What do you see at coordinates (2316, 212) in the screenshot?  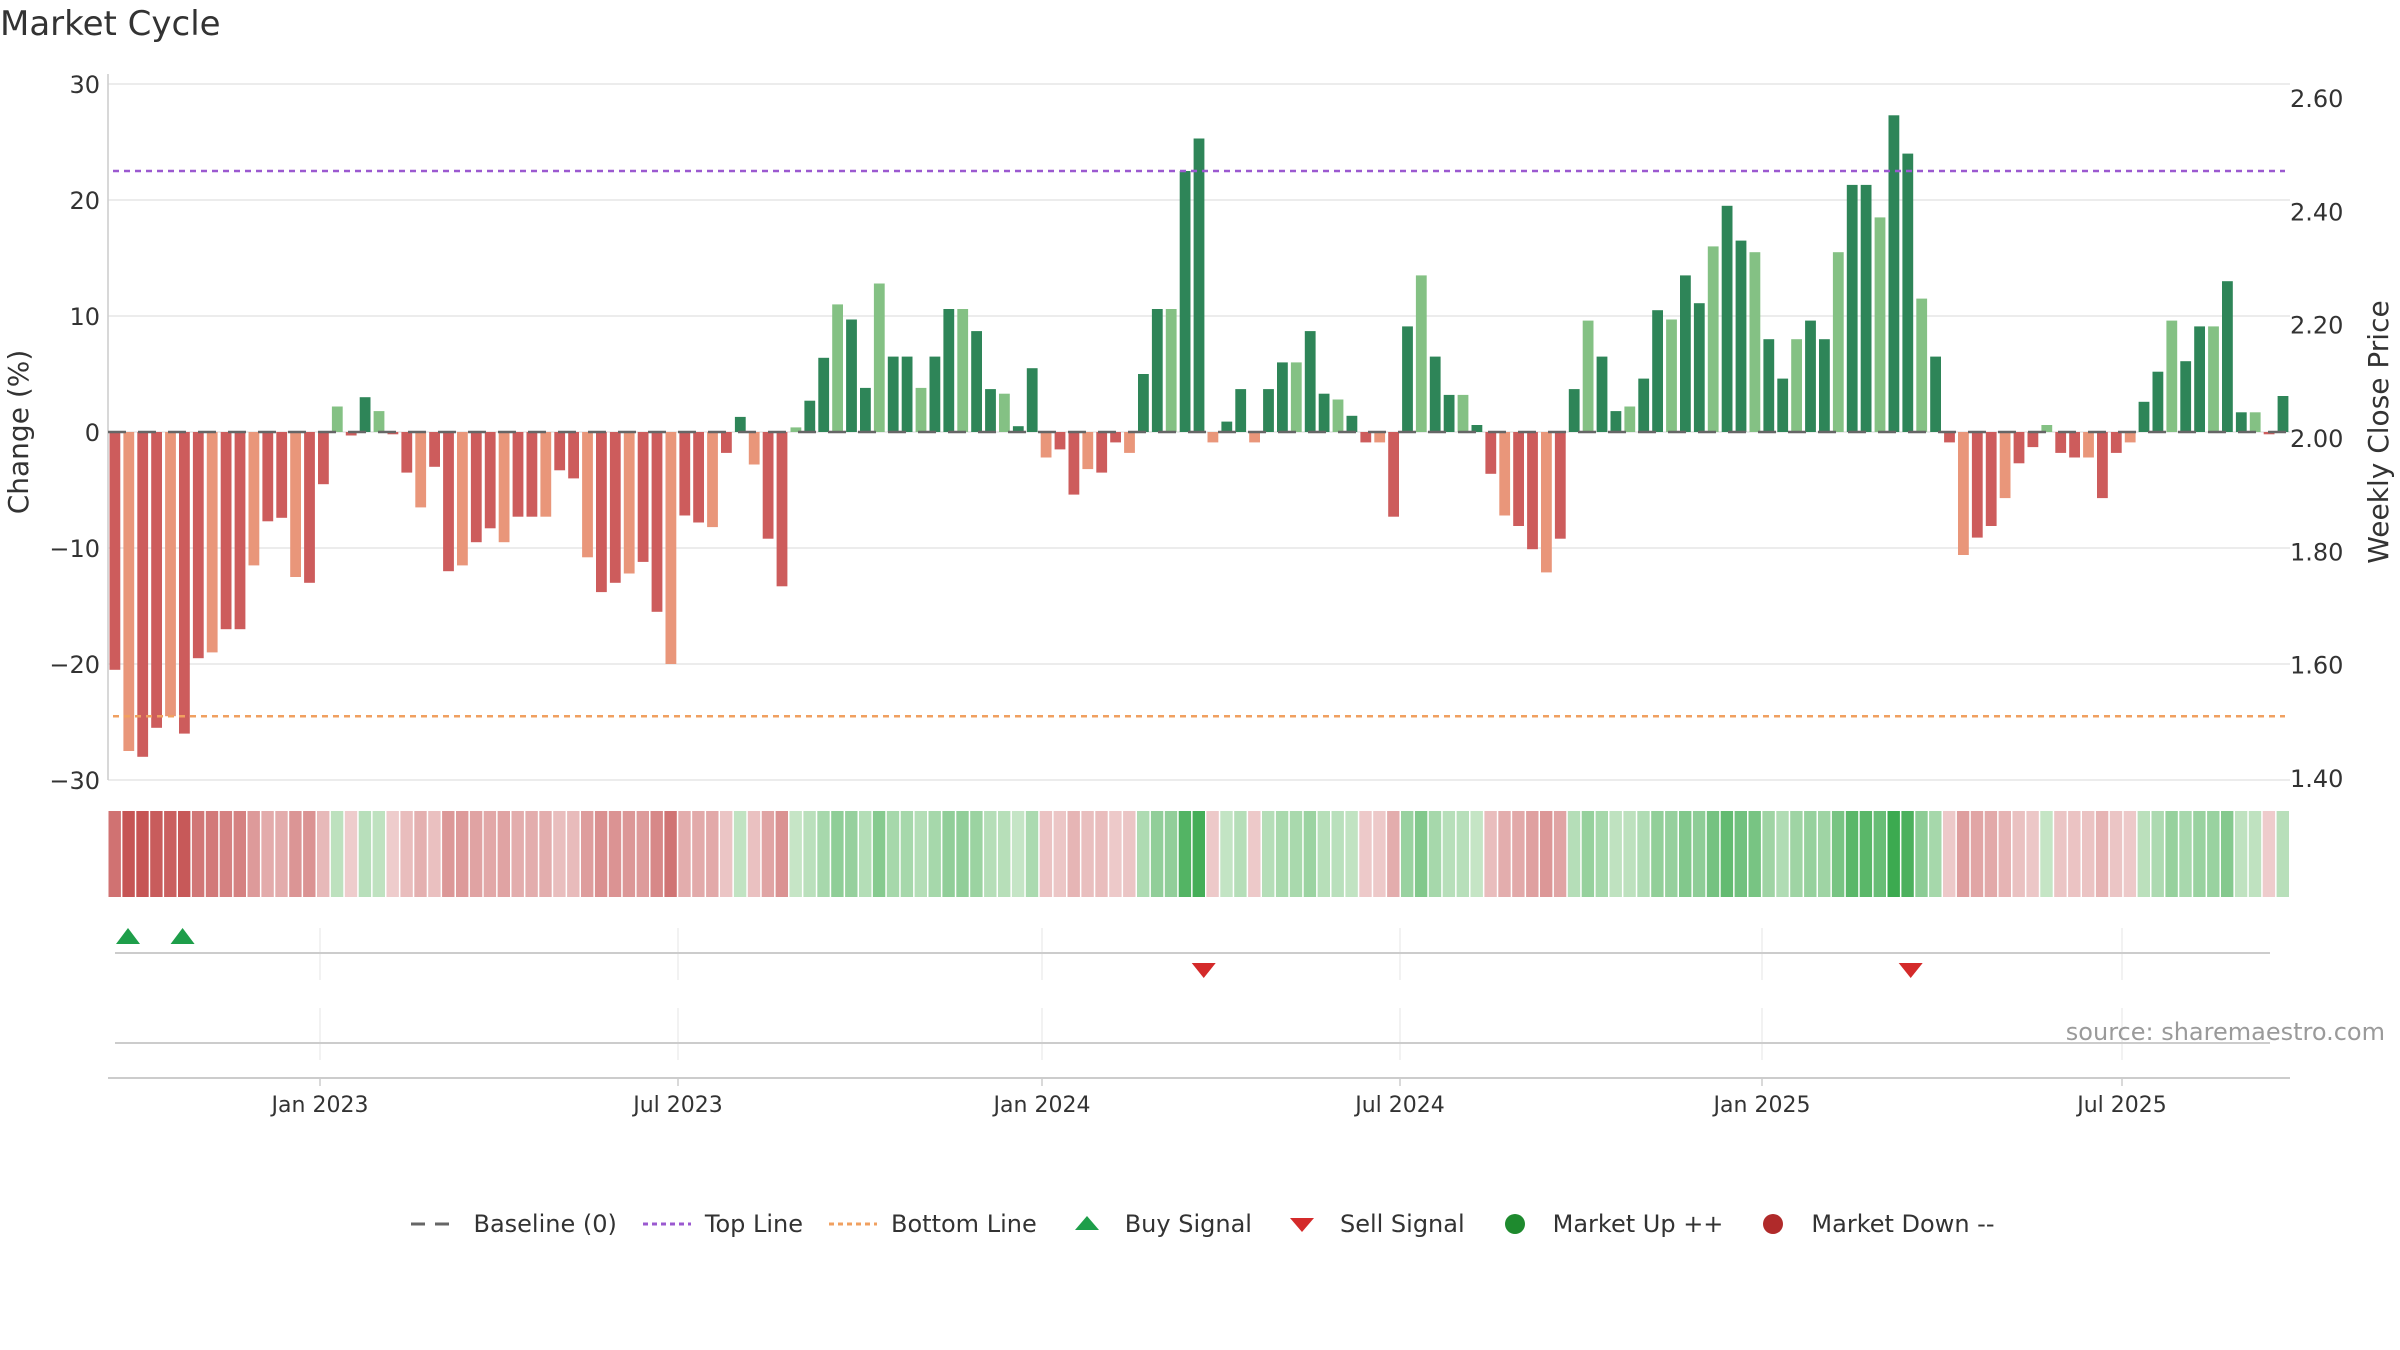 I see `y2-tick-label: 2.40` at bounding box center [2316, 212].